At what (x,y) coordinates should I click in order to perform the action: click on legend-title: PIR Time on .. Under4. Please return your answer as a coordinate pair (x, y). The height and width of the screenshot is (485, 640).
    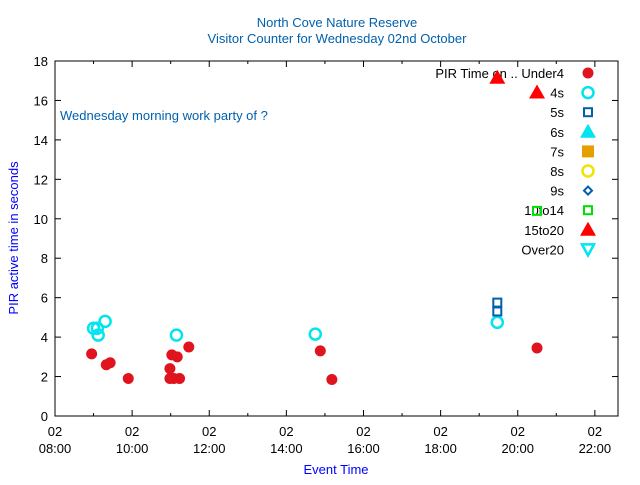
    Looking at the image, I should click on (499, 73).